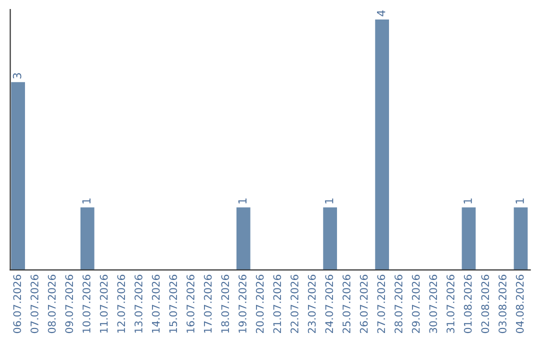  I want to click on x-tick-label: 31.07.2026, so click(450, 303).